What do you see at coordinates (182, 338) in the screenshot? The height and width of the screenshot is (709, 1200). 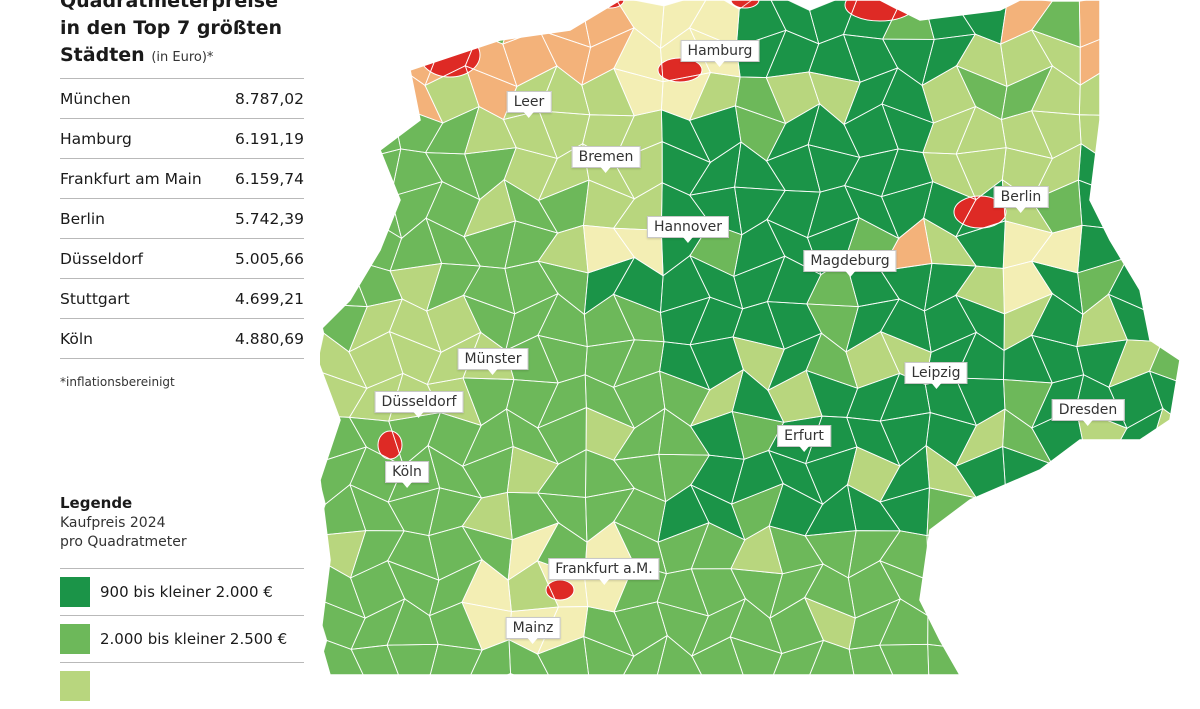 I see `price-row: Köln 4.880,69` at bounding box center [182, 338].